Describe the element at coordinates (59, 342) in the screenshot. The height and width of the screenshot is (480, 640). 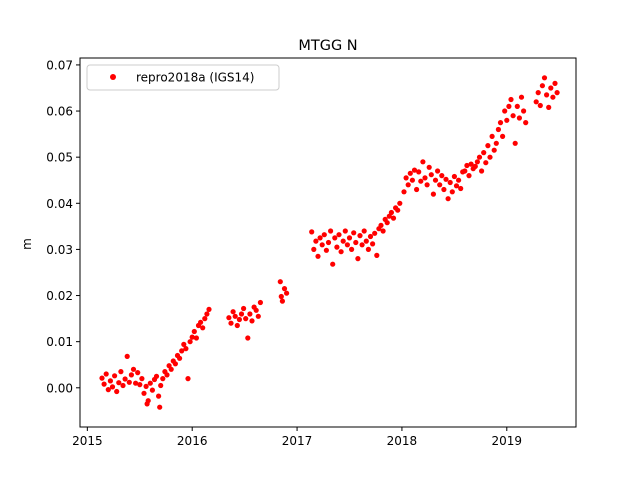
I see `y-tick-label: 0.01` at that location.